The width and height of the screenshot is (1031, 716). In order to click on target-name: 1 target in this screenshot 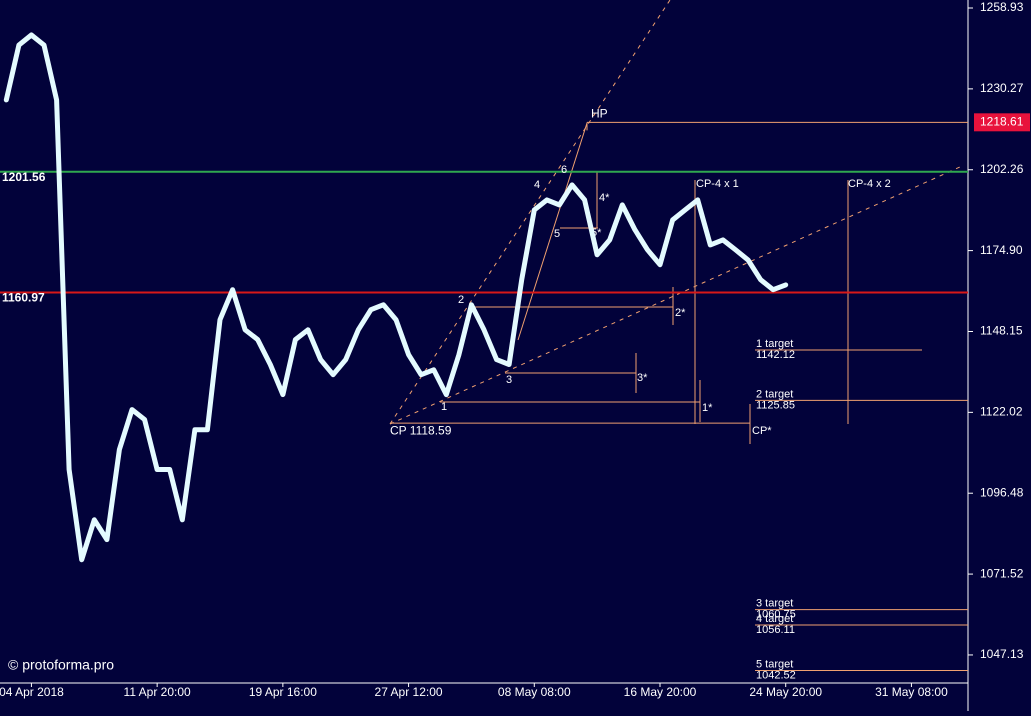, I will do `click(774, 344)`.